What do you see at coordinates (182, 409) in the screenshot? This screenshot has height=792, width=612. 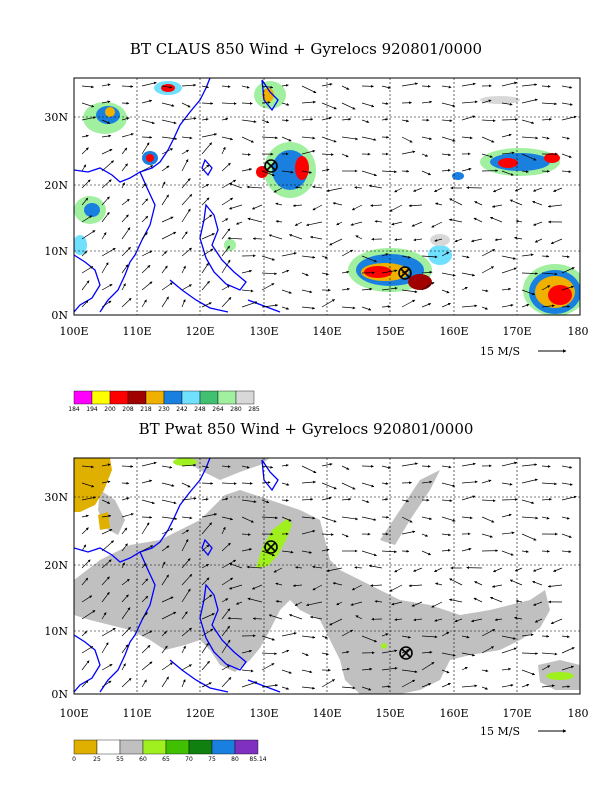 I see `colorbar-label: 242` at bounding box center [182, 409].